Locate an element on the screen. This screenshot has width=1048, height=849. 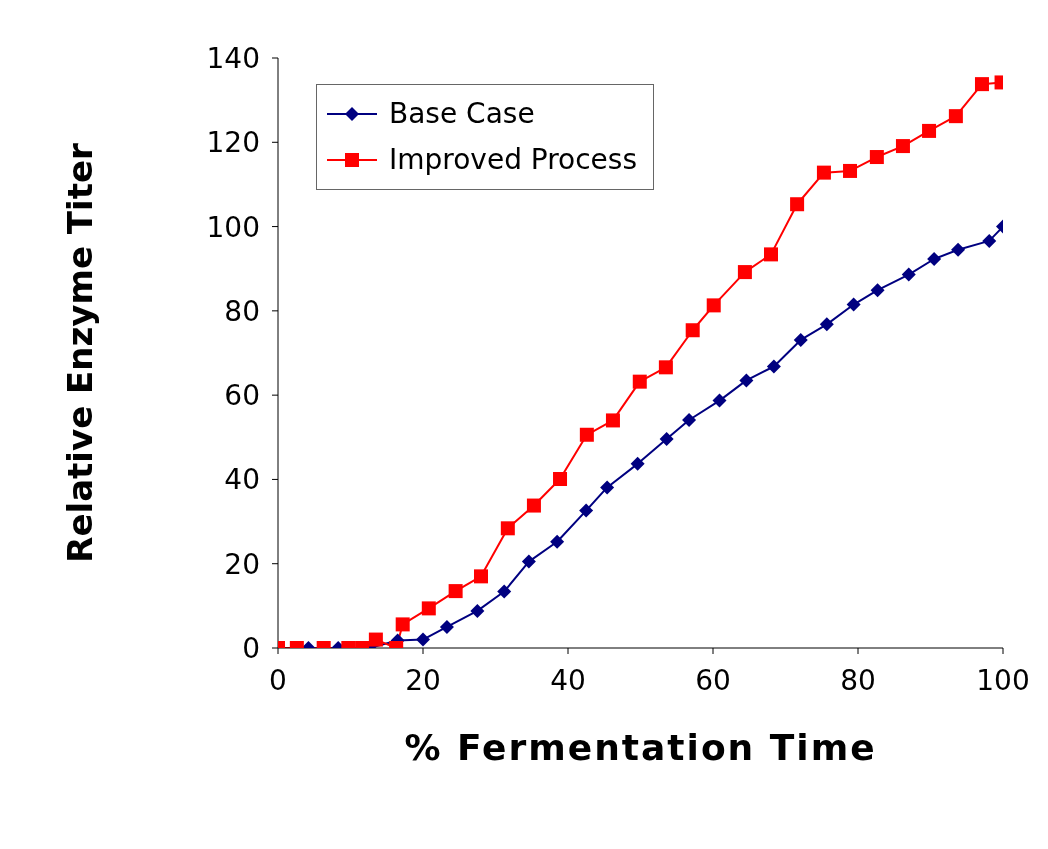
x-tick-label: 20 is located at coordinates (423, 680).